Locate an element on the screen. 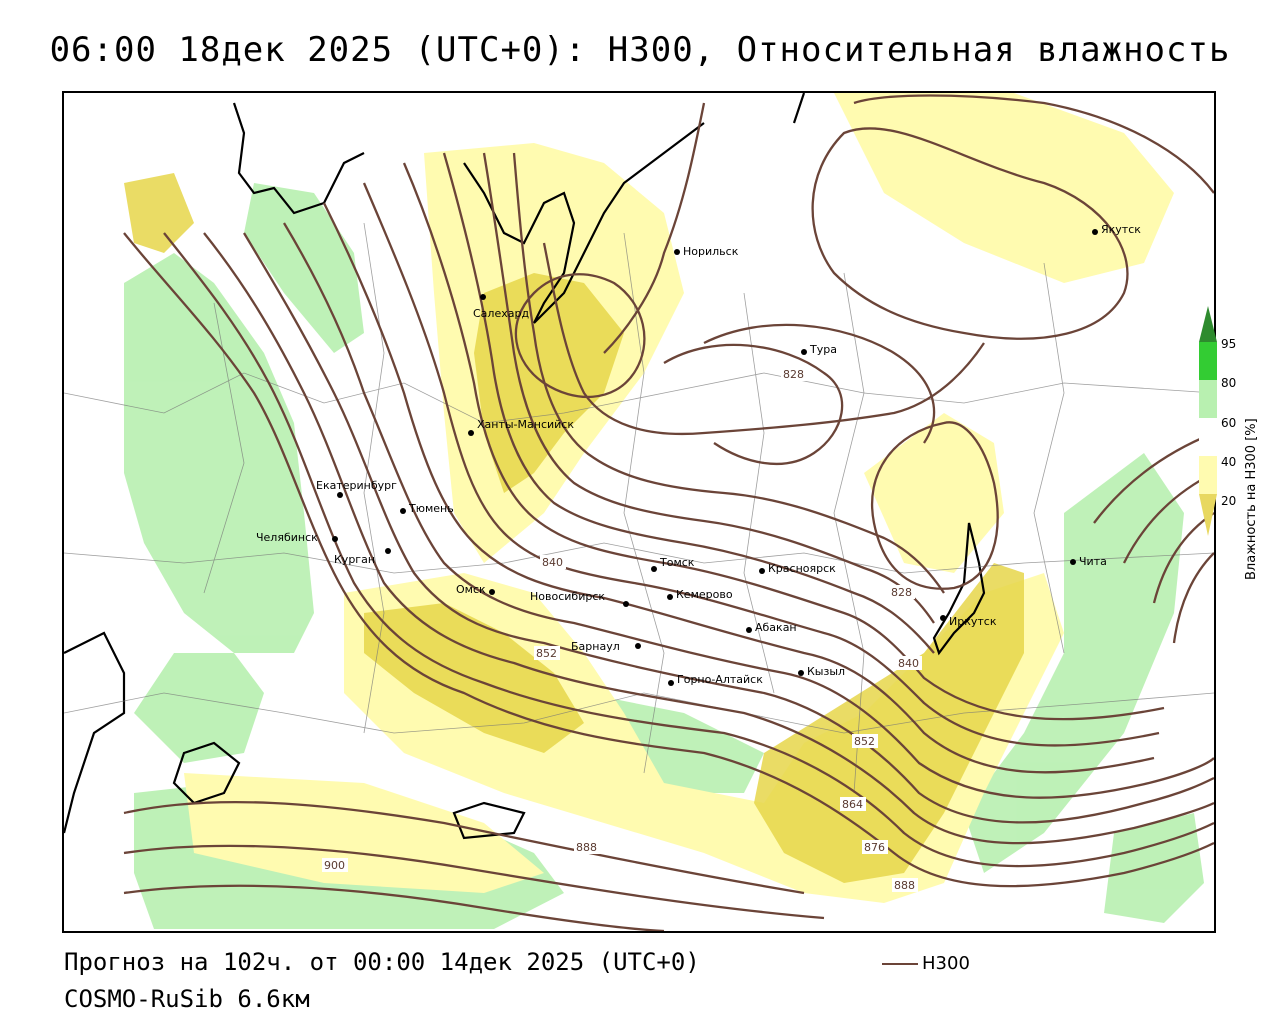  svg-text: Новосибирск is located at coordinates (567, 596).